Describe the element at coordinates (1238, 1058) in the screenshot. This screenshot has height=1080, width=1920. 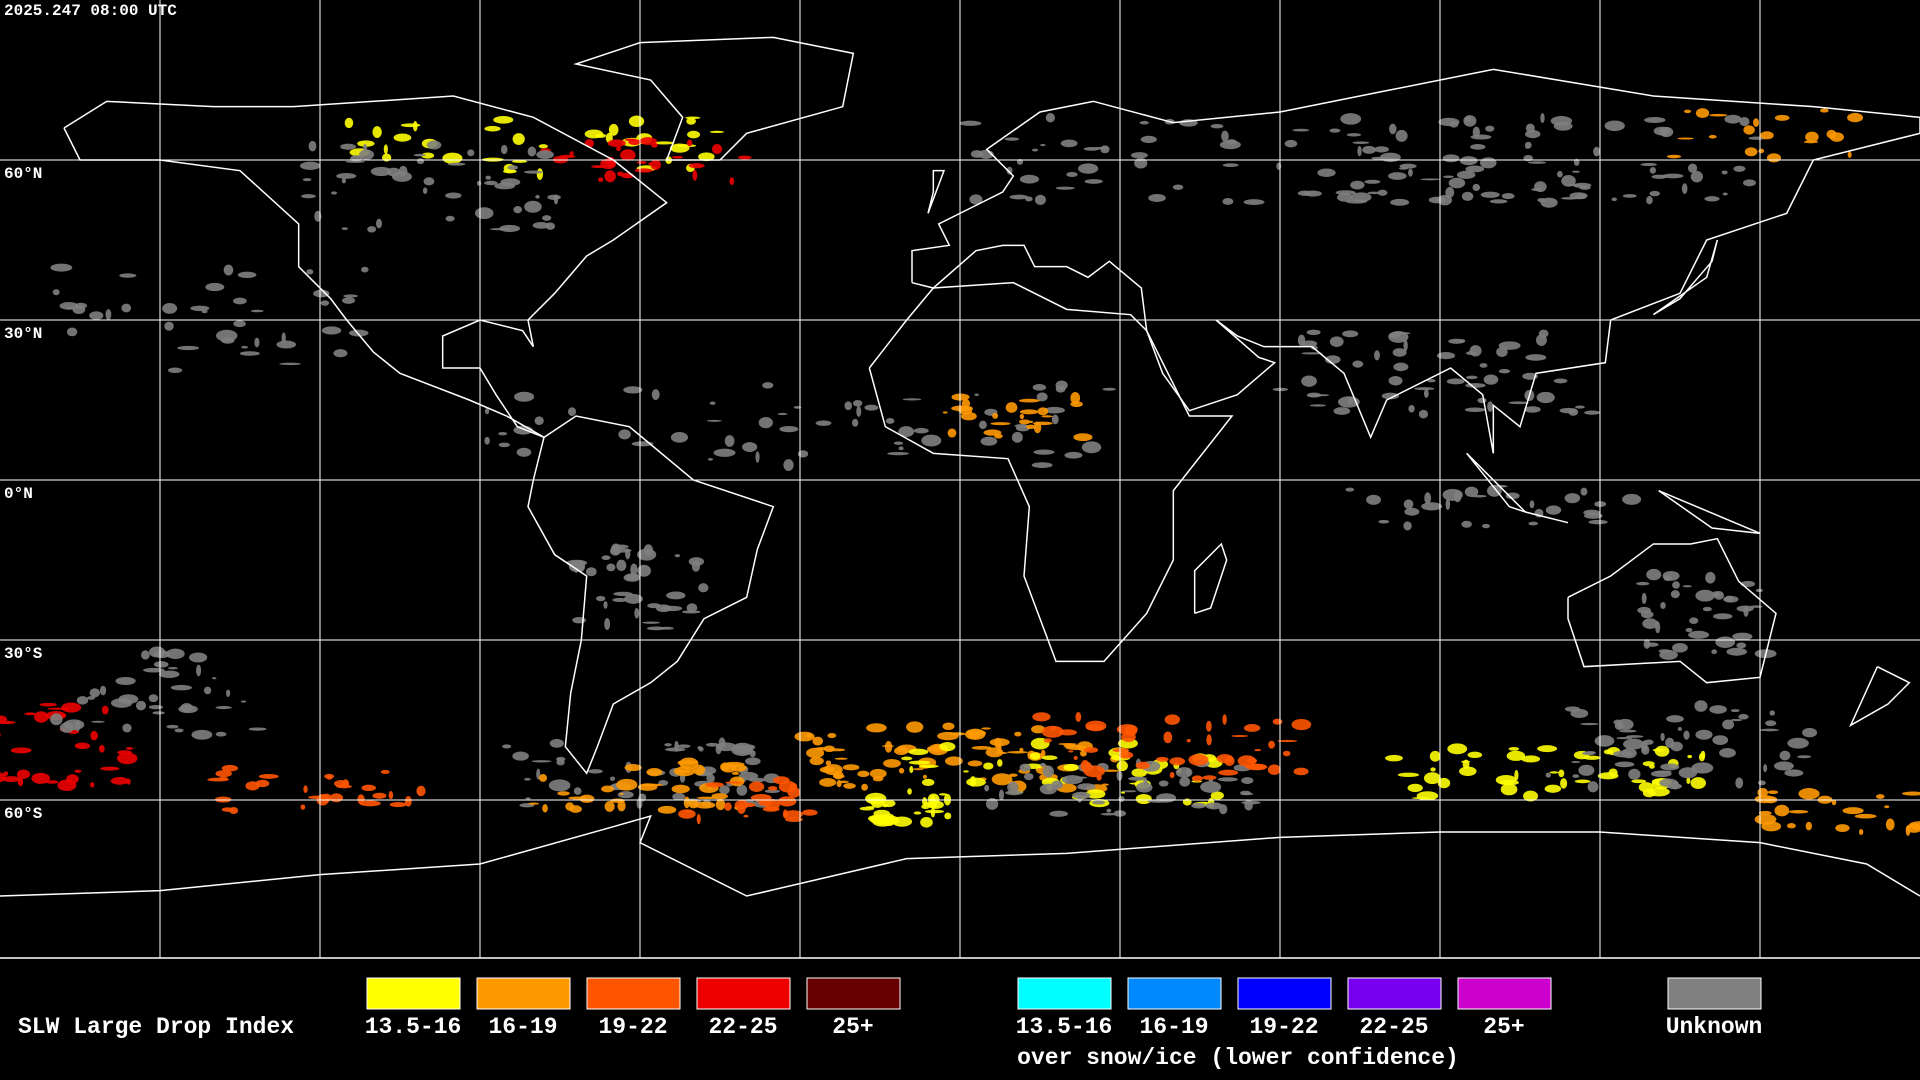
I see `legend-caption: over snow/ice (lower confidence)` at that location.